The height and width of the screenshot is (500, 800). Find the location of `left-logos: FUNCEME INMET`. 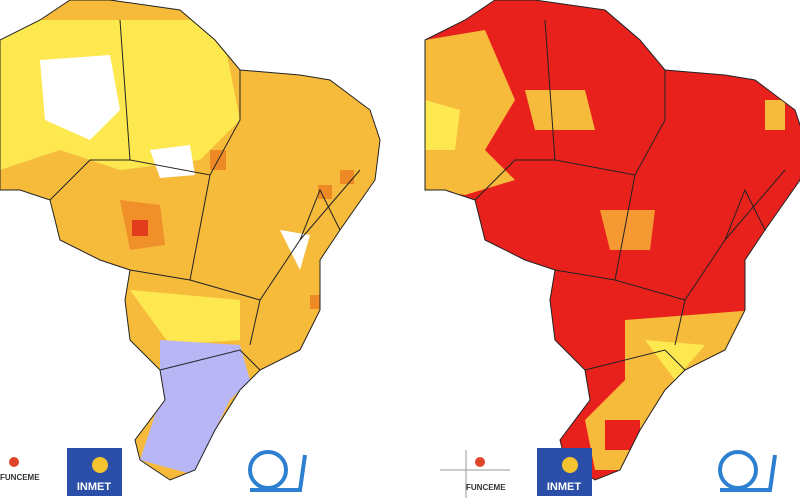

left-logos: FUNCEME INMET is located at coordinates (153, 472).